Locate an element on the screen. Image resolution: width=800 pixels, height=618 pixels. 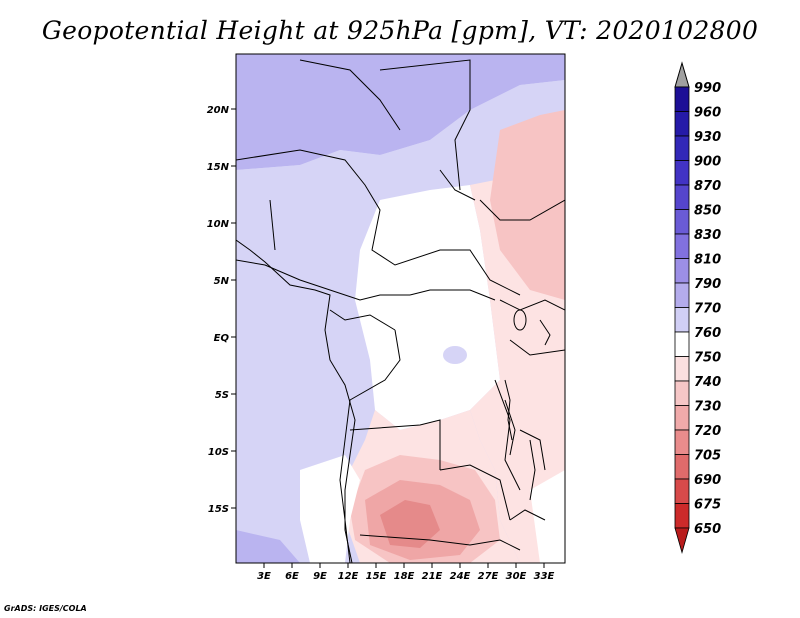
colorbar-over-arrow is located at coordinates (682, 74).